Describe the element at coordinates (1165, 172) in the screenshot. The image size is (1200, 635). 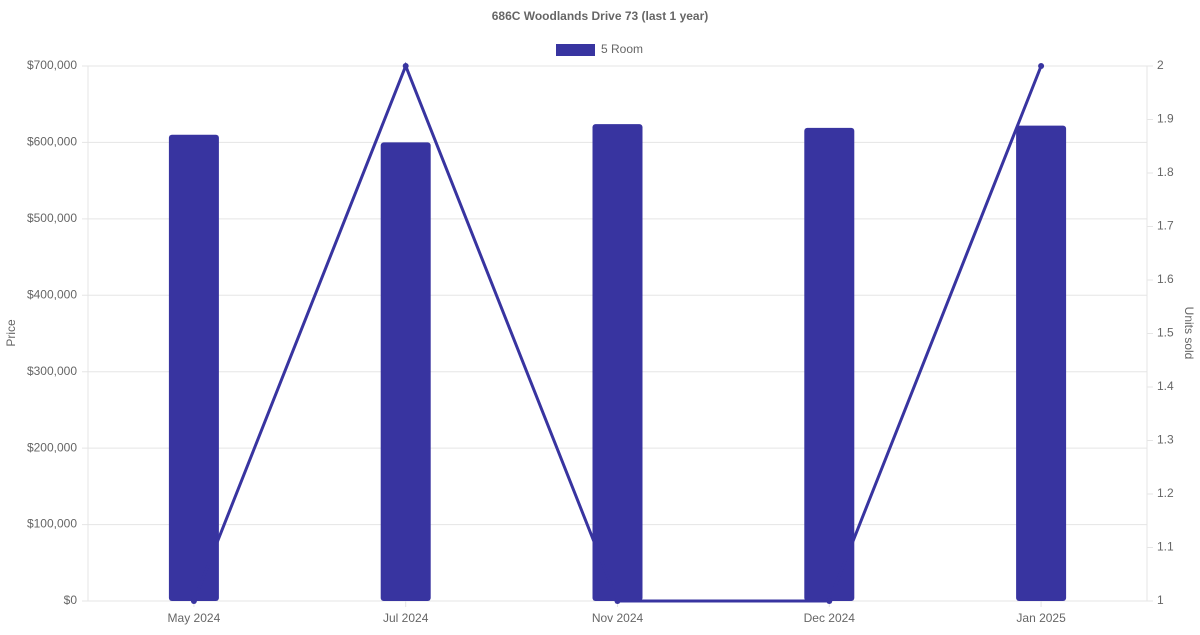
I see `y2-tick-label: 1.8` at that location.